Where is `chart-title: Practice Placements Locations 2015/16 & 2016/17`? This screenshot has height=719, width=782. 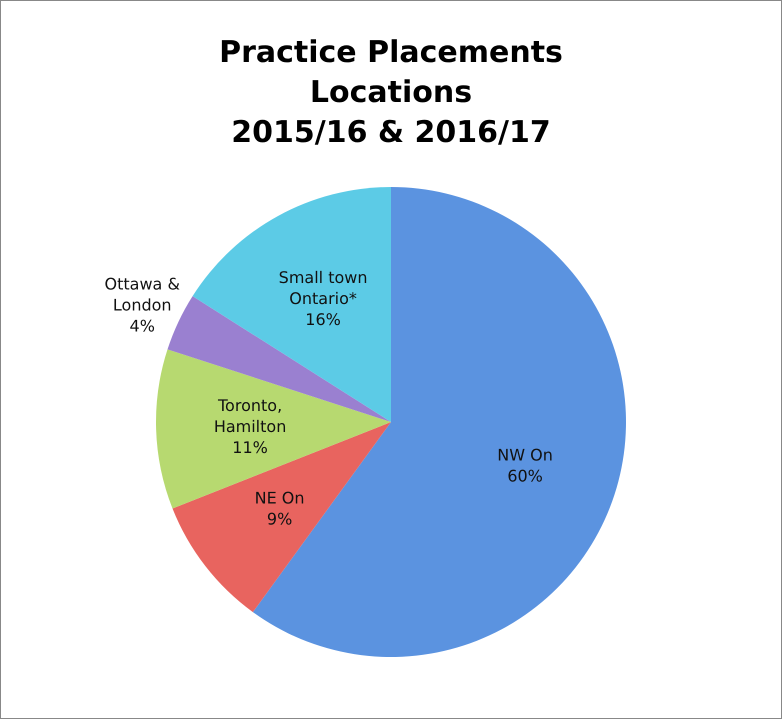
chart-title: Practice Placements Locations 2015/16 & 2016/17 is located at coordinates (391, 92).